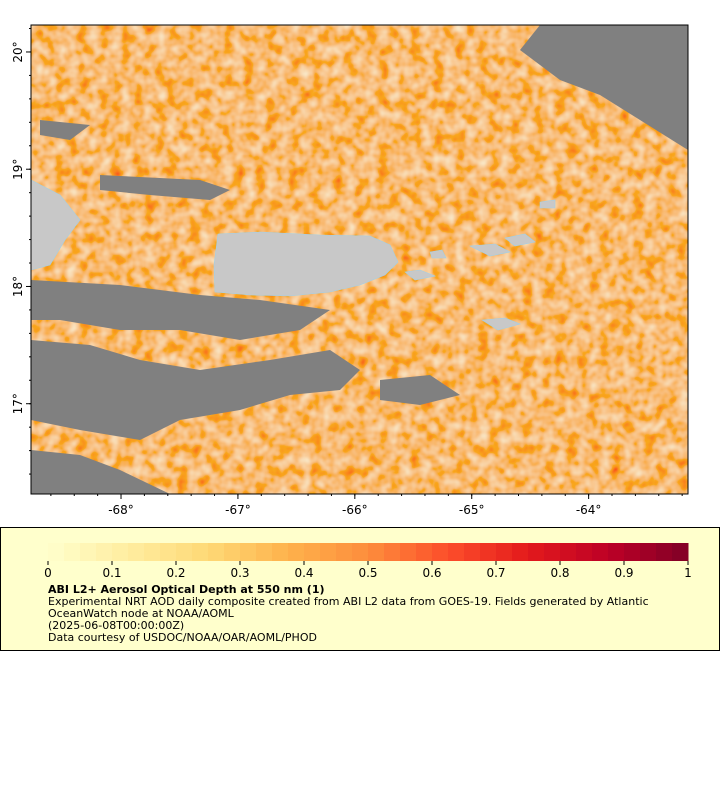 This screenshot has height=800, width=720. Describe the element at coordinates (367, 573) in the screenshot. I see `colorbar-tick-label: 0.5` at that location.